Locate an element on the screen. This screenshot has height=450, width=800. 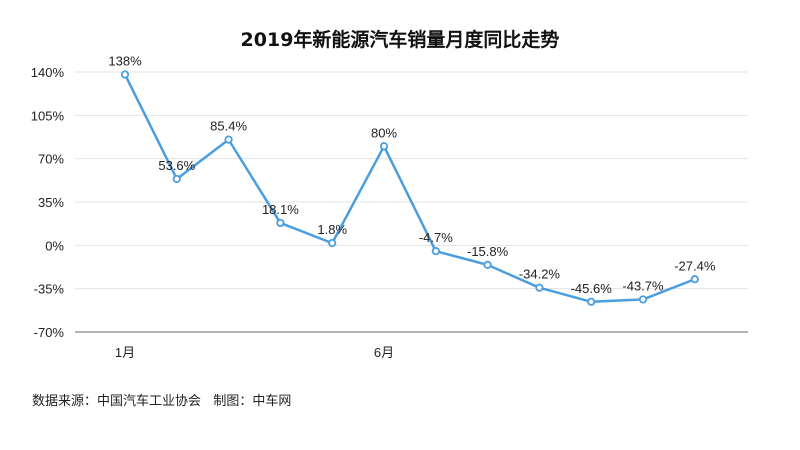
data-label: 138% is located at coordinates (125, 60).